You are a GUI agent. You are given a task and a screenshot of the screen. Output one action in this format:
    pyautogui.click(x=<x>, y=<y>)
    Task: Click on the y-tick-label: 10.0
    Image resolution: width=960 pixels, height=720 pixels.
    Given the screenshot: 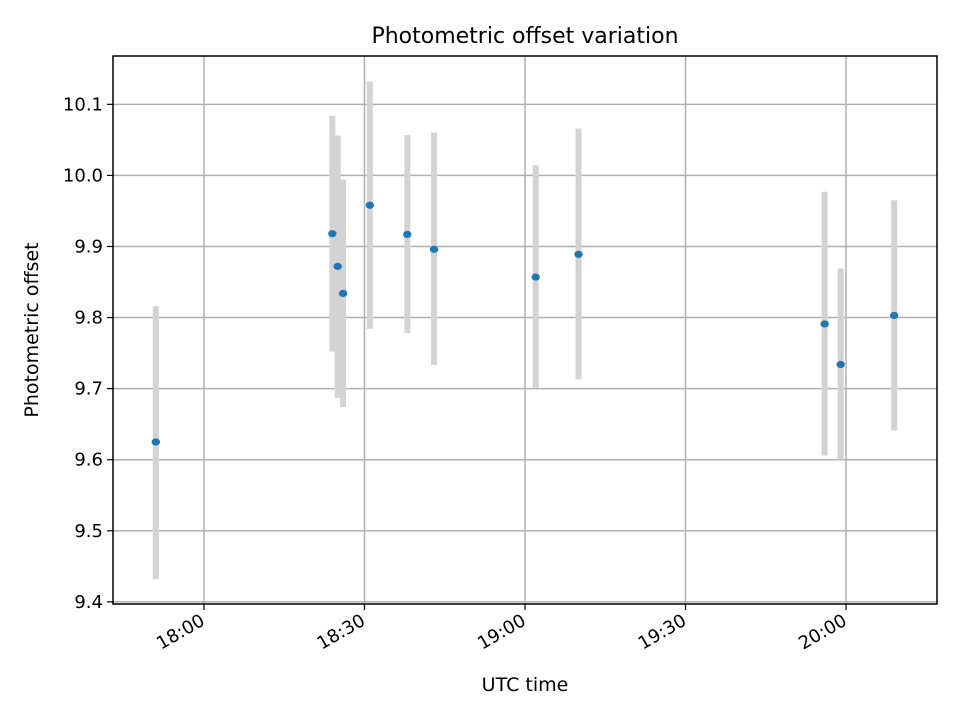 What is the action you would take?
    pyautogui.click(x=83, y=175)
    